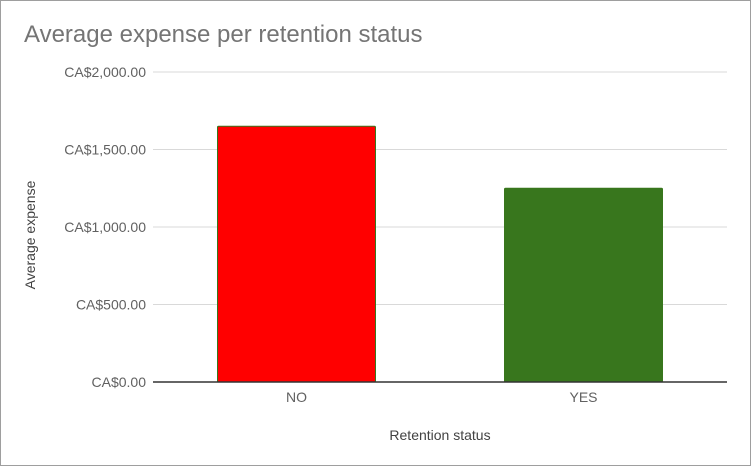 The image size is (751, 466). I want to click on bar-no, so click(296, 254).